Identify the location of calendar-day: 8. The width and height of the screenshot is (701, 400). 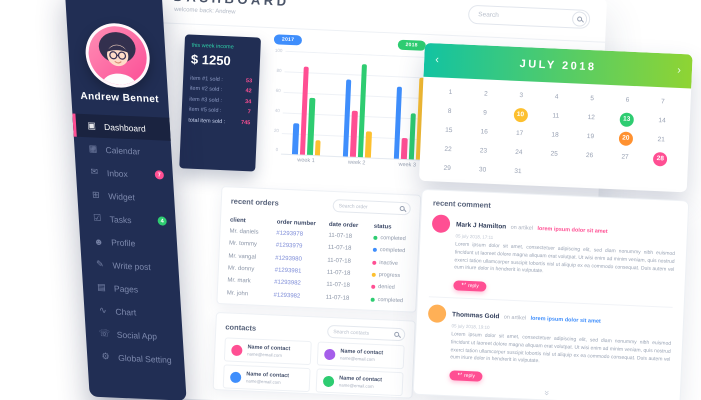
(449, 111).